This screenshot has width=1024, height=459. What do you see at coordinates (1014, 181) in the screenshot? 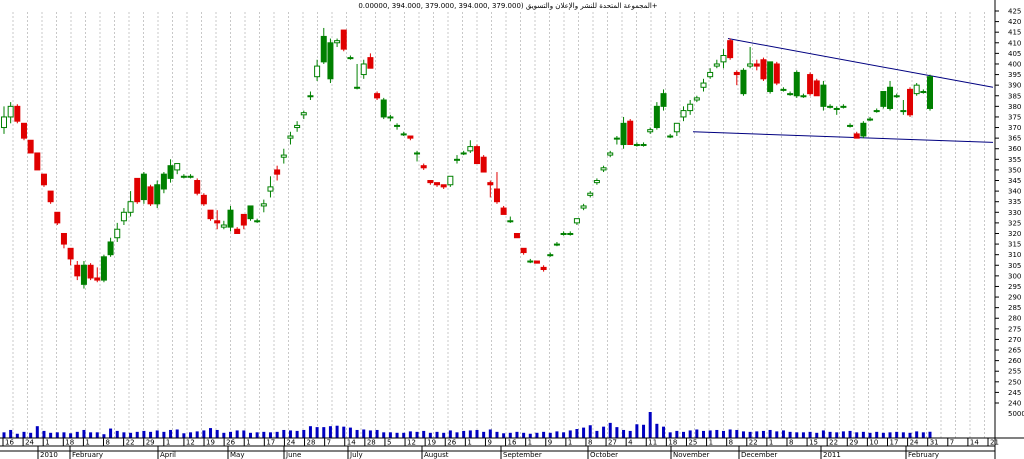
I see `price-tick-label: 345` at bounding box center [1014, 181].